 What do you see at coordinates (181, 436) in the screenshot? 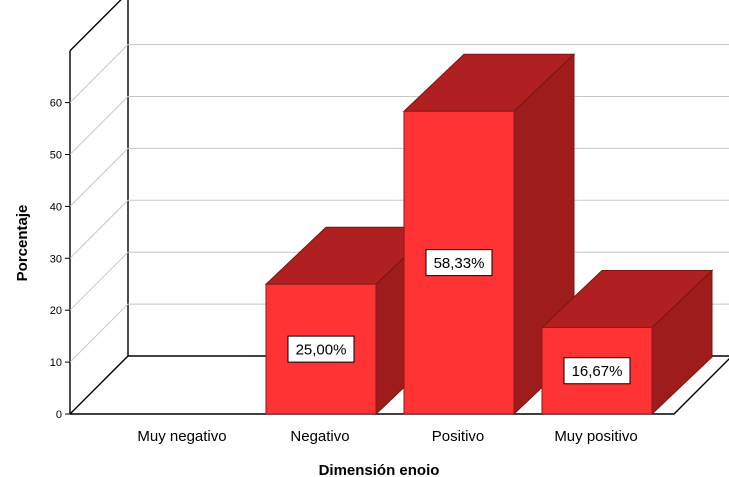
I see `x-category-label: Muy negativo` at bounding box center [181, 436].